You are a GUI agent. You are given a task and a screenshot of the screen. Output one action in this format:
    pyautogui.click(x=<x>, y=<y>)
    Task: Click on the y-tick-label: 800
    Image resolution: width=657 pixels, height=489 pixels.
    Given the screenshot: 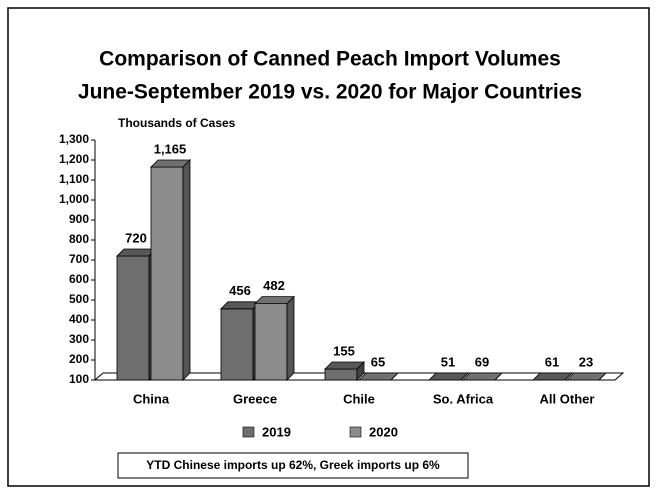 What is the action you would take?
    pyautogui.click(x=79, y=239)
    